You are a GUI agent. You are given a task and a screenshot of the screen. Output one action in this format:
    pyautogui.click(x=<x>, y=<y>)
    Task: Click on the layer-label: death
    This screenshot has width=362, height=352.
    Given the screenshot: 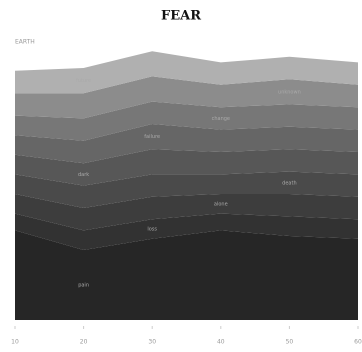 What is the action you would take?
    pyautogui.click(x=289, y=183)
    